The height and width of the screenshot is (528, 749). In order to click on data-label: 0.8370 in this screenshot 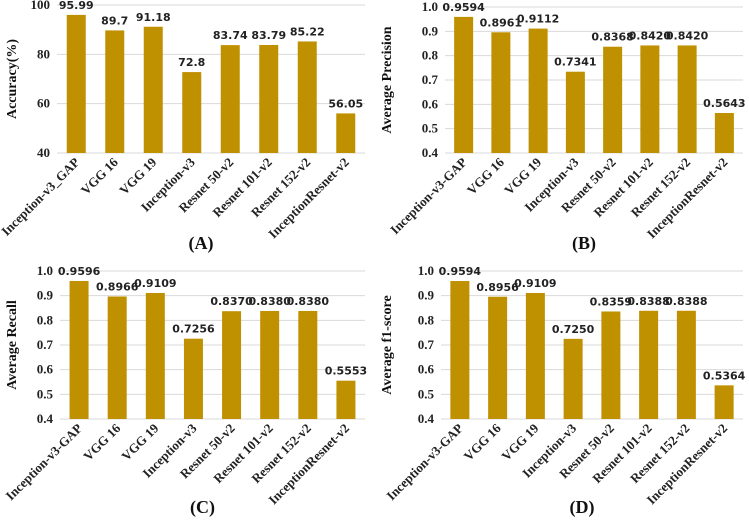, I will do `click(231, 301)`.